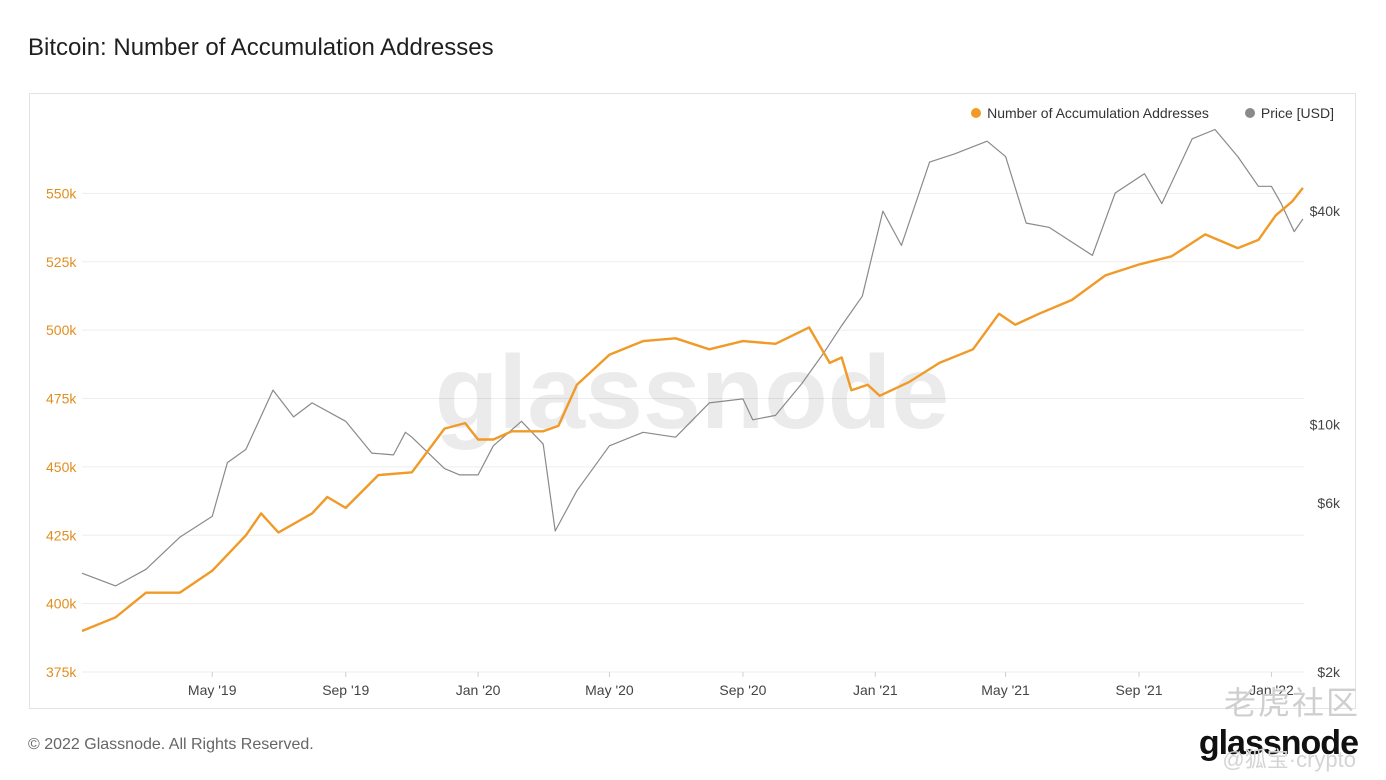  Describe the element at coordinates (61, 262) in the screenshot. I see `y-left-tick-label: 525k` at that location.